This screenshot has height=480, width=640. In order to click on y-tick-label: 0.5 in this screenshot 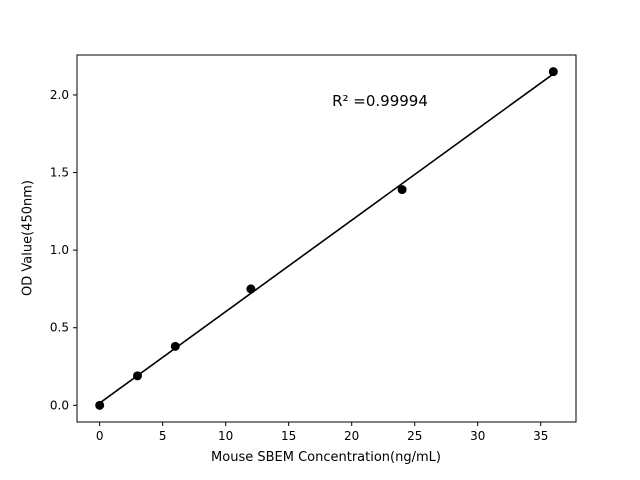, I will do `click(59, 328)`.